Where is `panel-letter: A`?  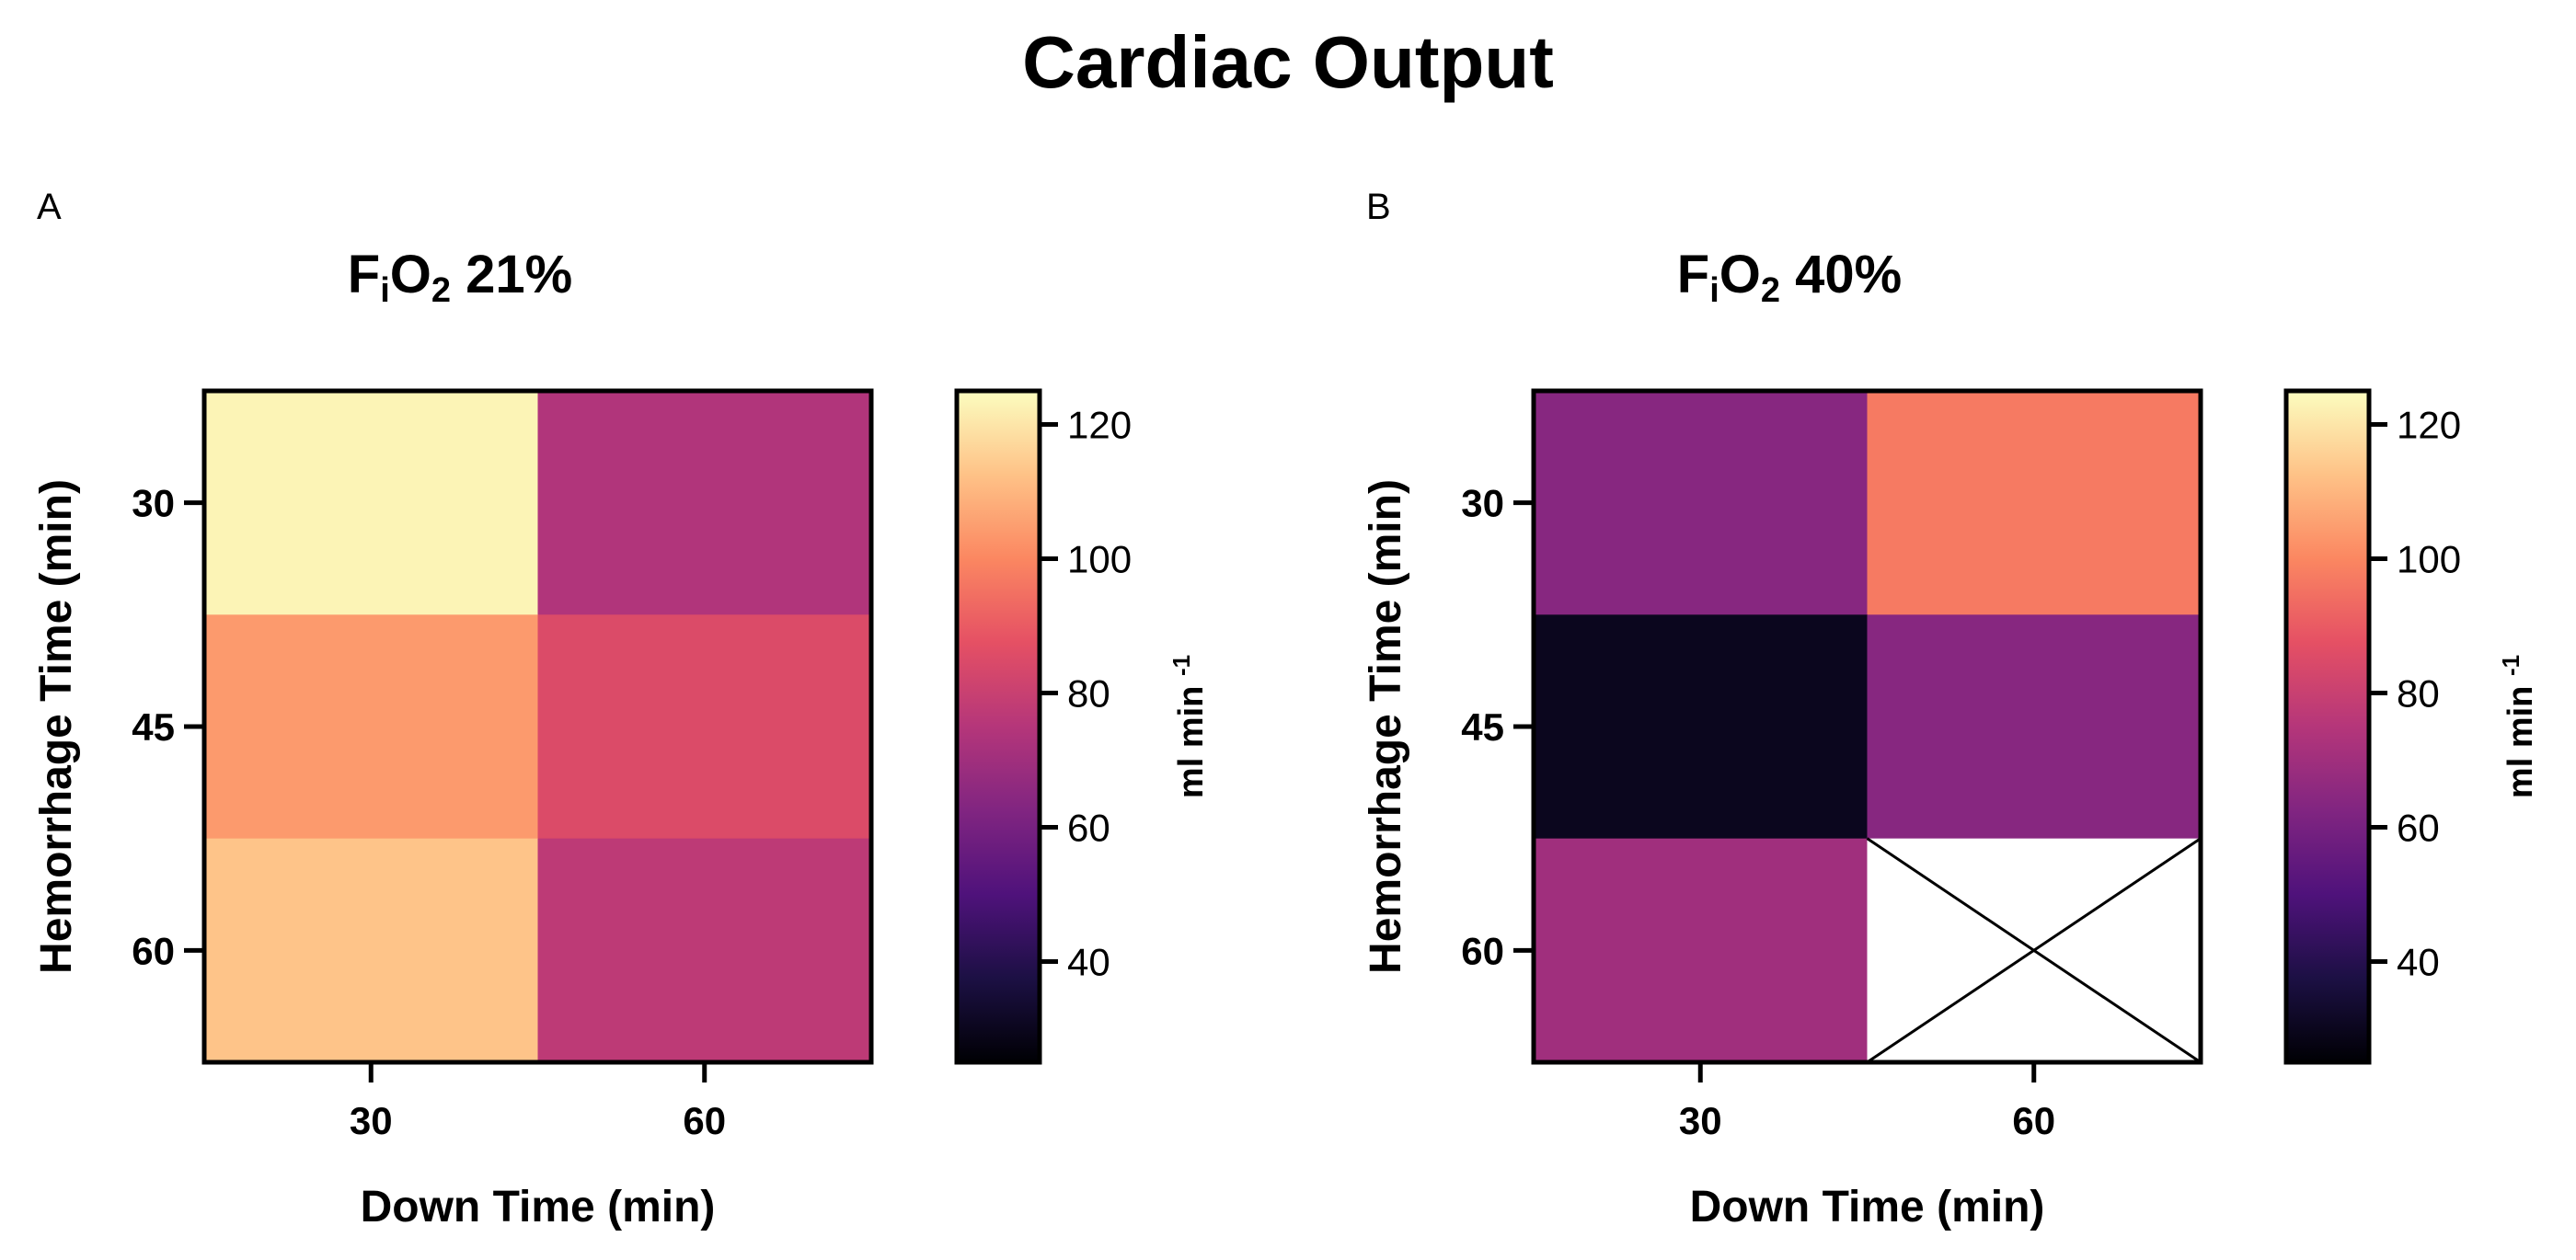 panel-letter: A is located at coordinates (49, 207).